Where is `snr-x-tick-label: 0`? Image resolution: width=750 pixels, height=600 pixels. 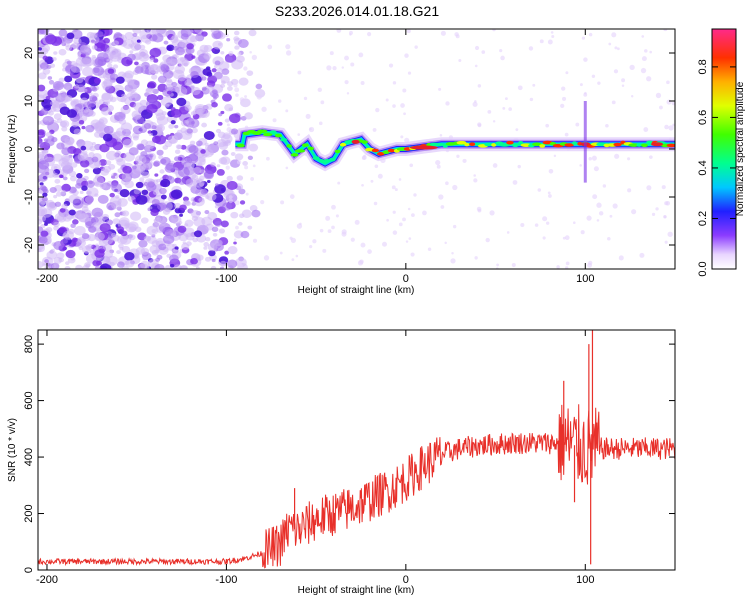
snr-x-tick-label: 0 is located at coordinates (406, 580).